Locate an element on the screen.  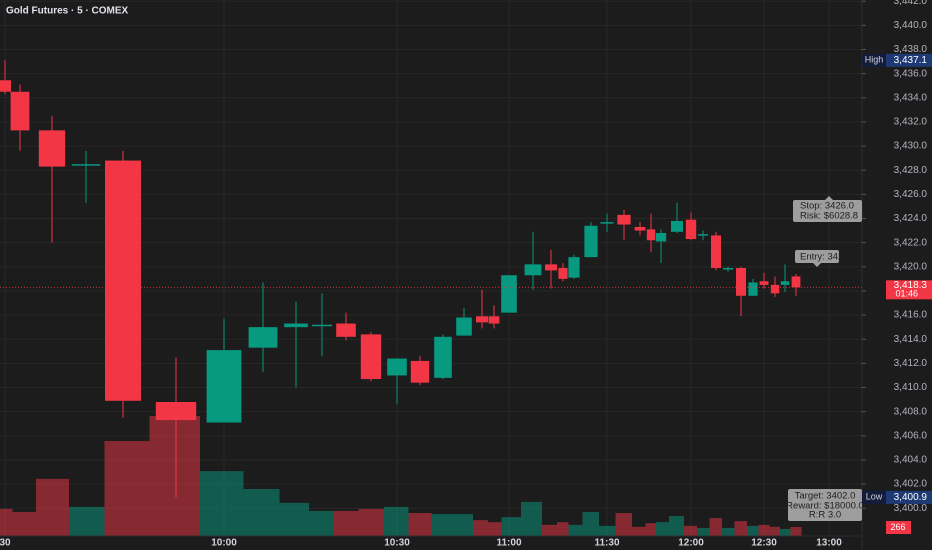
marker-name: Low is located at coordinates (874, 497).